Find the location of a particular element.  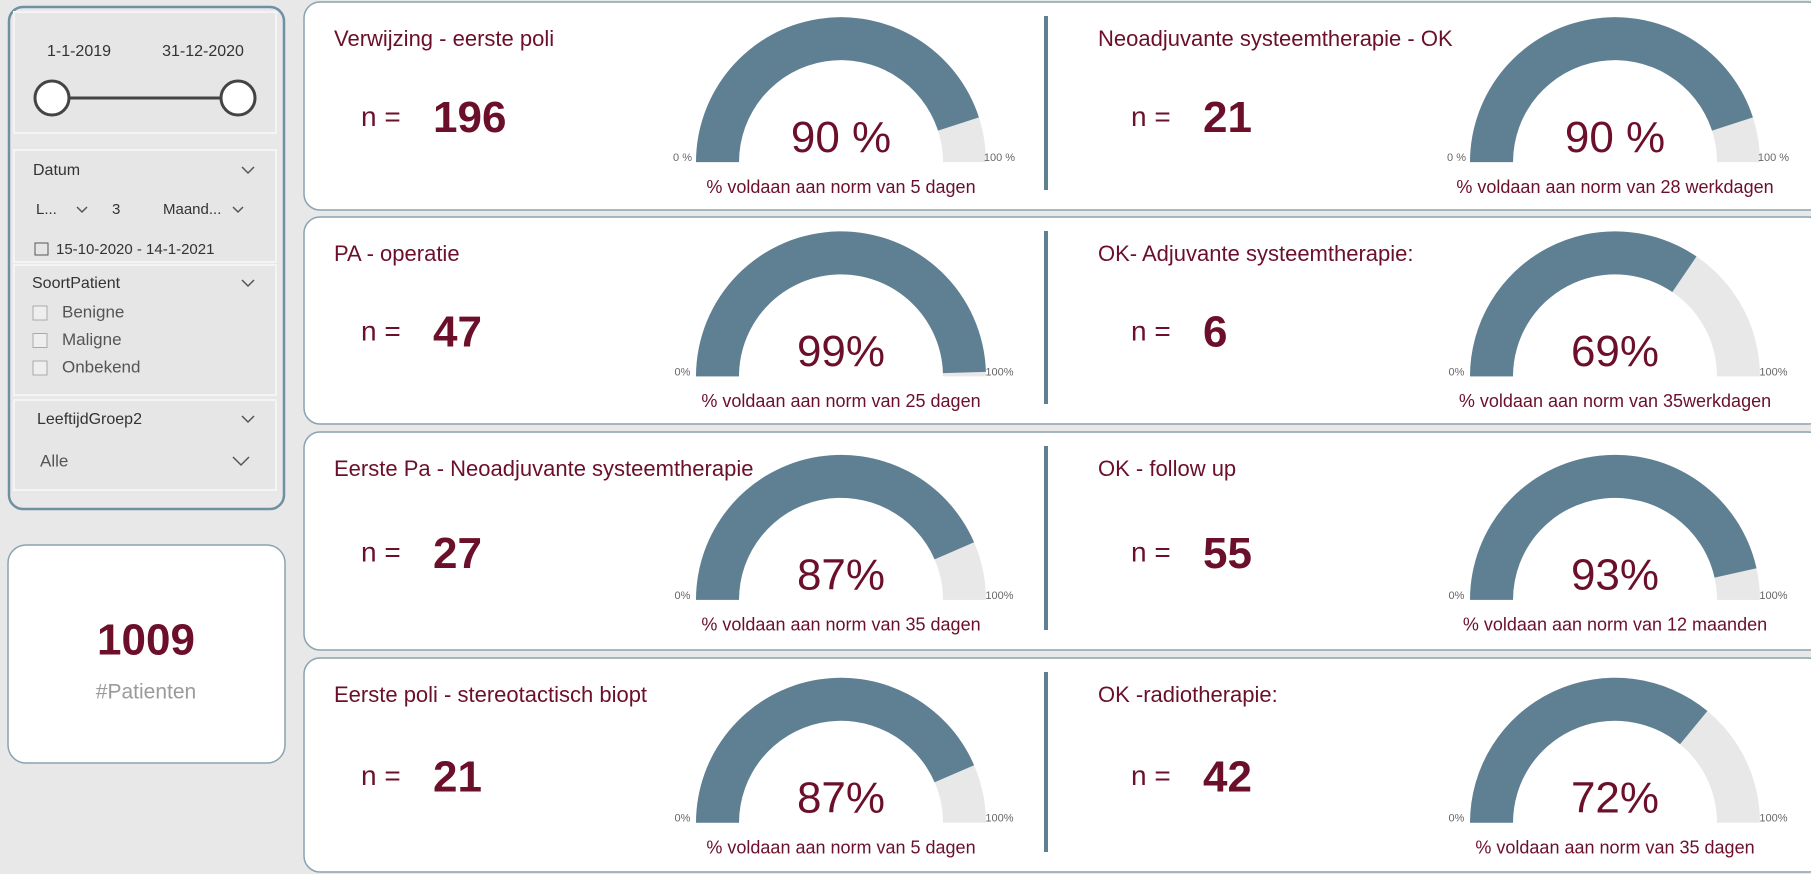

slicer-title: LeeftijdGroep2 is located at coordinates (89, 419).